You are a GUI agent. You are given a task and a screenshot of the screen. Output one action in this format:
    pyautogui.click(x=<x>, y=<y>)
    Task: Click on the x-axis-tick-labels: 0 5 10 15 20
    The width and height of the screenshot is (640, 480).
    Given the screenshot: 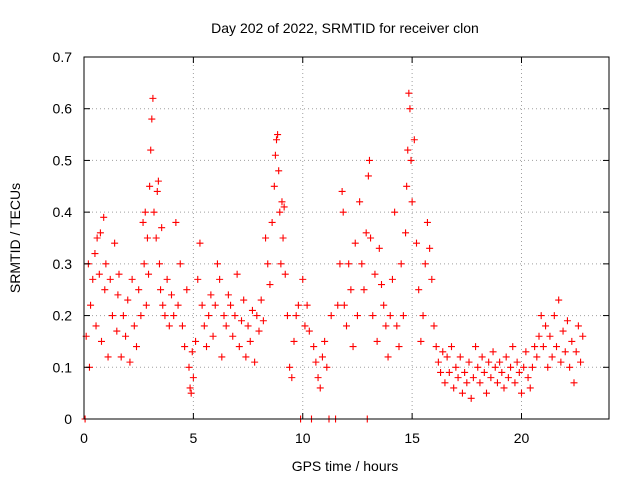 What is the action you would take?
    pyautogui.click(x=304, y=438)
    